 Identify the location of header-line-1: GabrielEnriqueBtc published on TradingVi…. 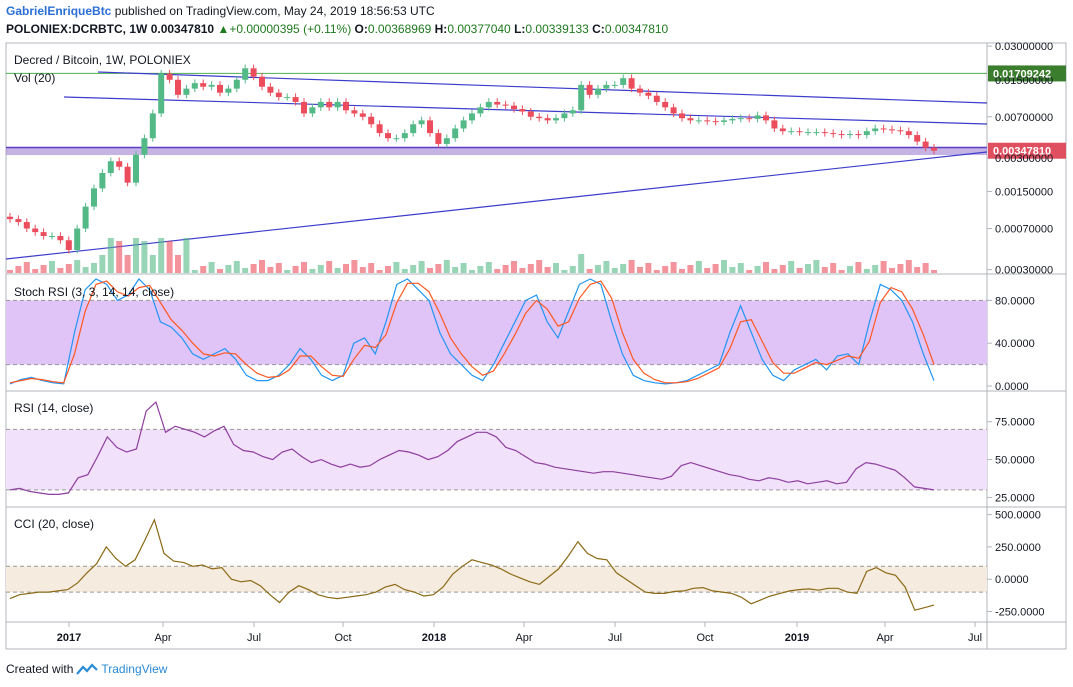
(220, 11).